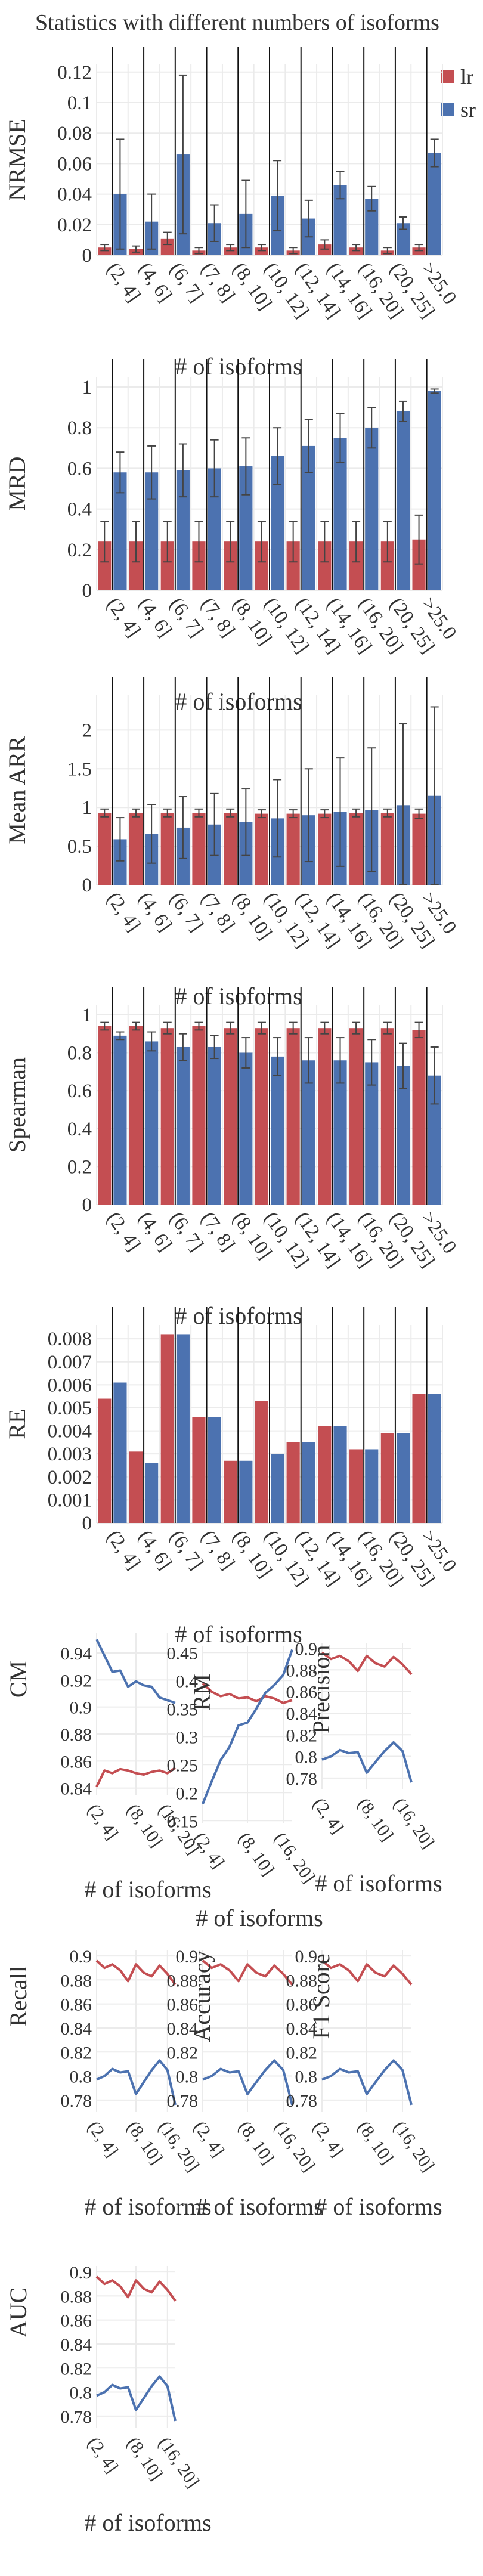 The image size is (483, 2576). Describe the element at coordinates (17, 160) in the screenshot. I see `y-axis-label: NRMSE` at that location.